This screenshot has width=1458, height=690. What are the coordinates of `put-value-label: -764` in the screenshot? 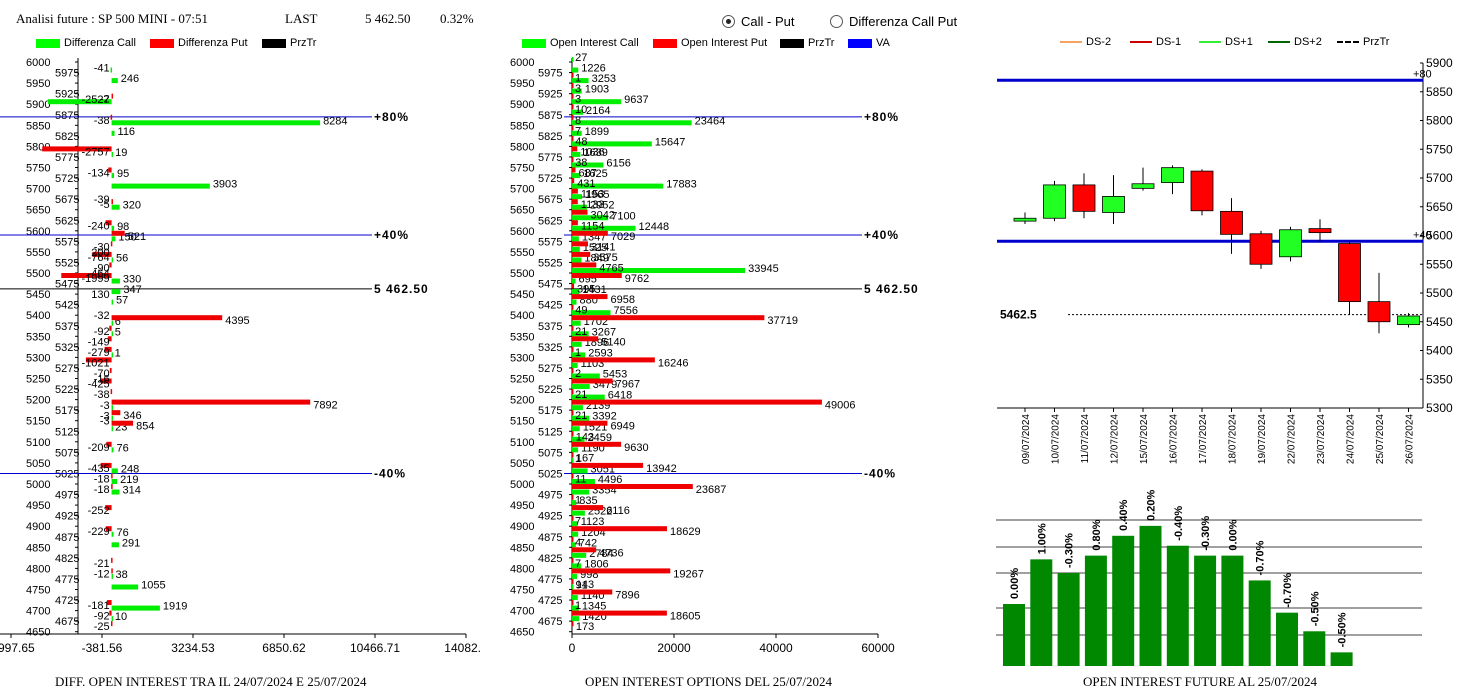 It's located at (99, 258).